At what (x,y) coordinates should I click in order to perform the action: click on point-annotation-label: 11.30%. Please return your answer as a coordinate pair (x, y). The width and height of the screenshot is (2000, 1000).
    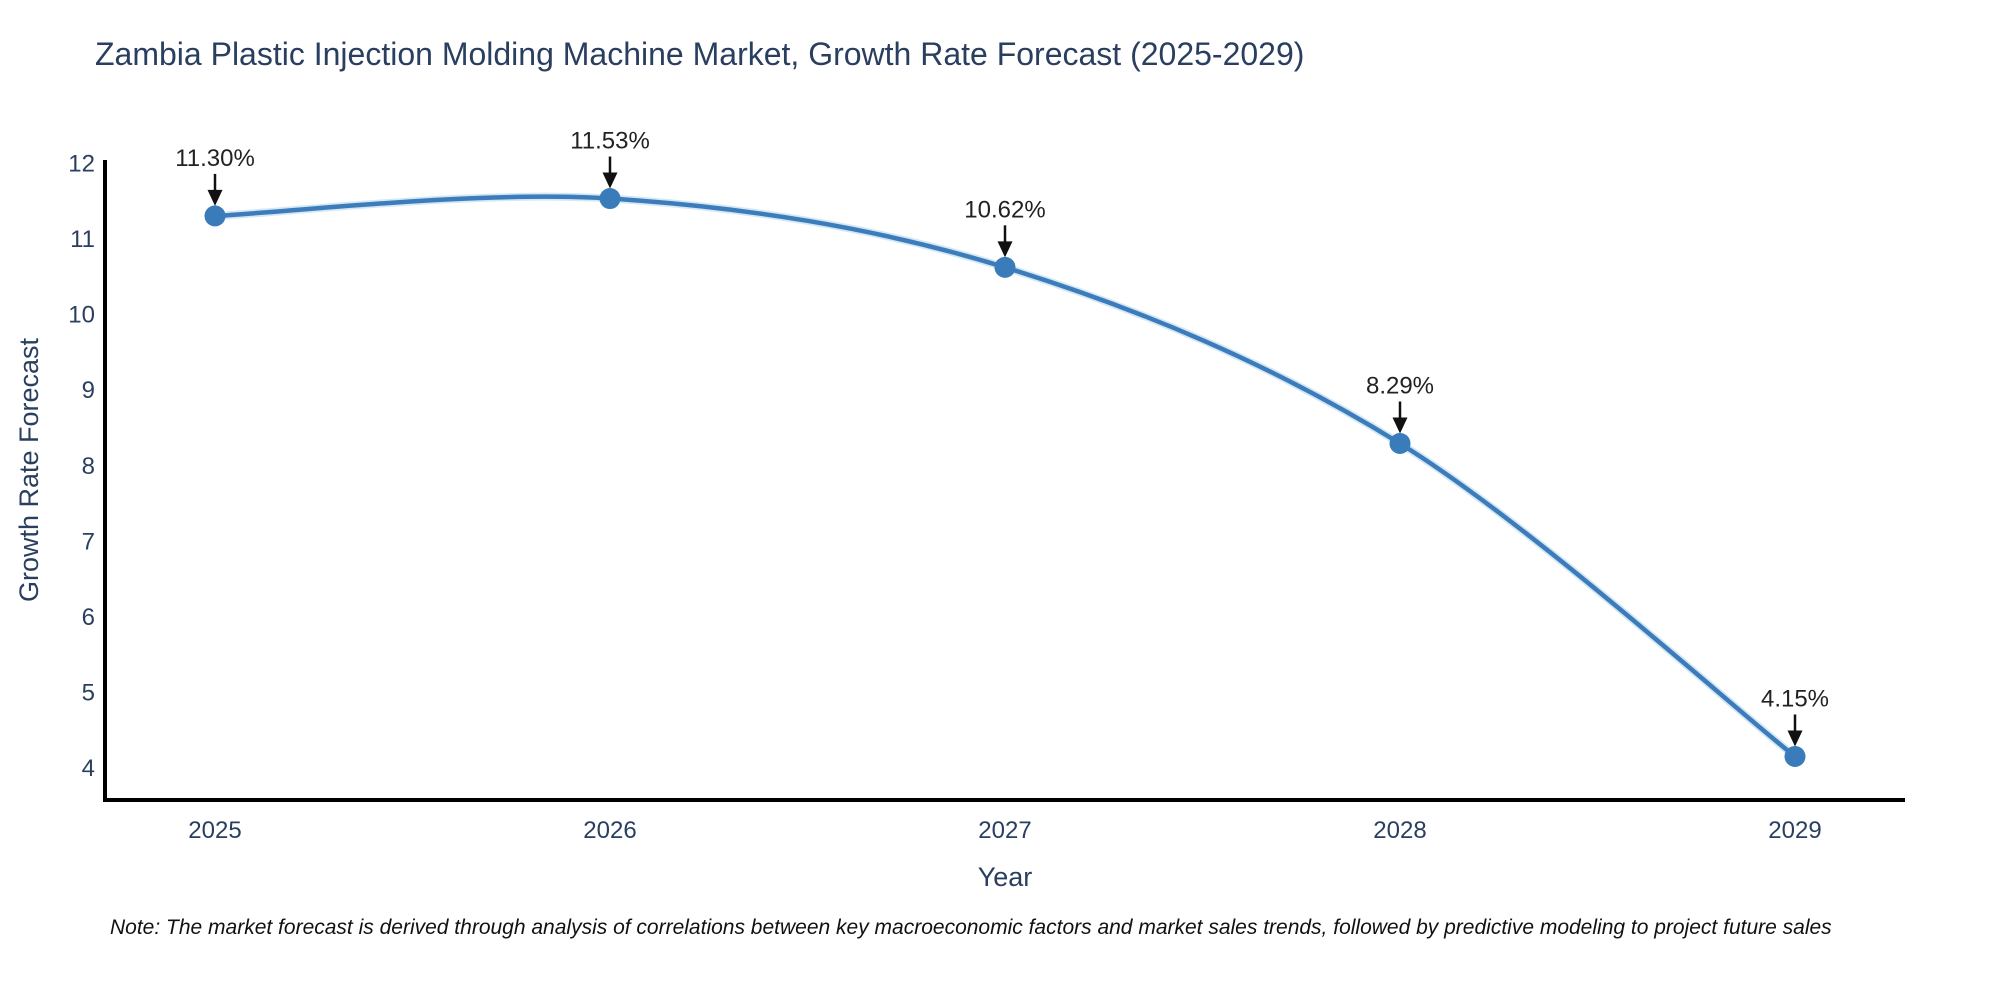
    Looking at the image, I should click on (215, 158).